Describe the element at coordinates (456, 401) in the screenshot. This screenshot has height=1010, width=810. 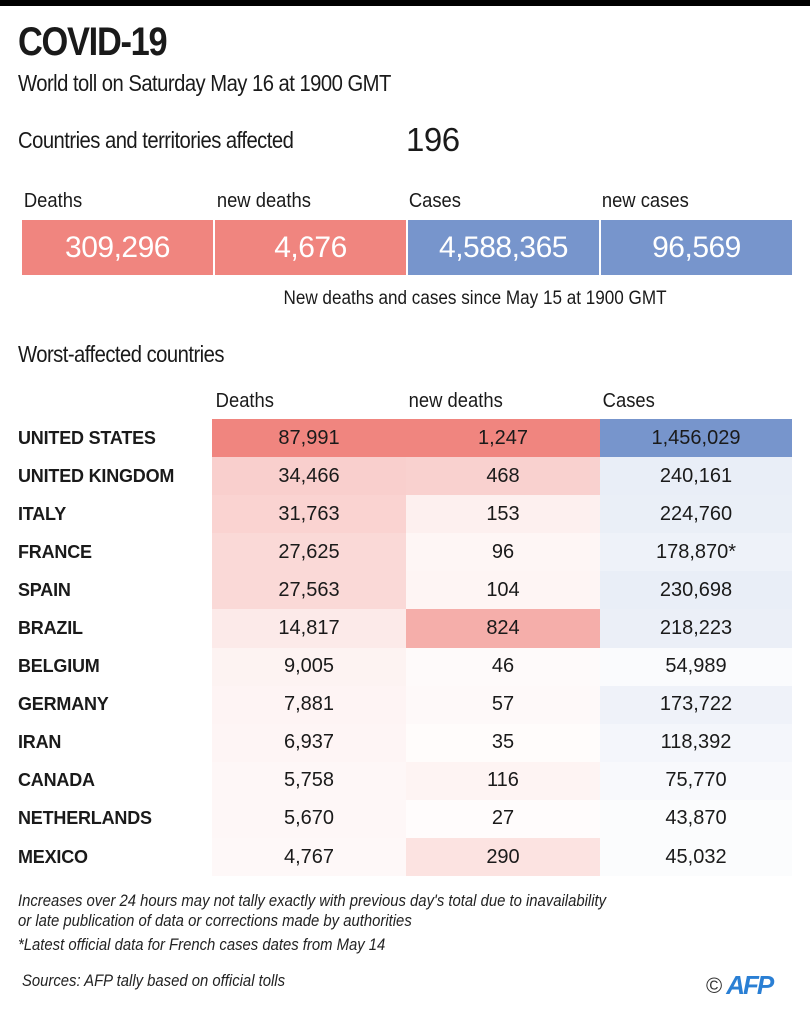
I see `column-header-new-deaths: new deaths` at that location.